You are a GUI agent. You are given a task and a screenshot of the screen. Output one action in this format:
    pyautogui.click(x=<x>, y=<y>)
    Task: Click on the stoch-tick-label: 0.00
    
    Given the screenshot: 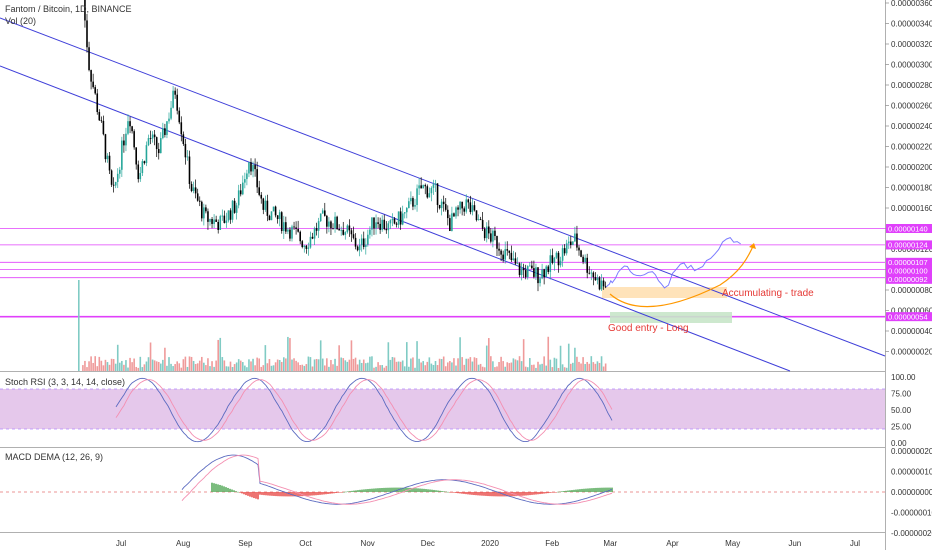 What is the action you would take?
    pyautogui.click(x=899, y=443)
    